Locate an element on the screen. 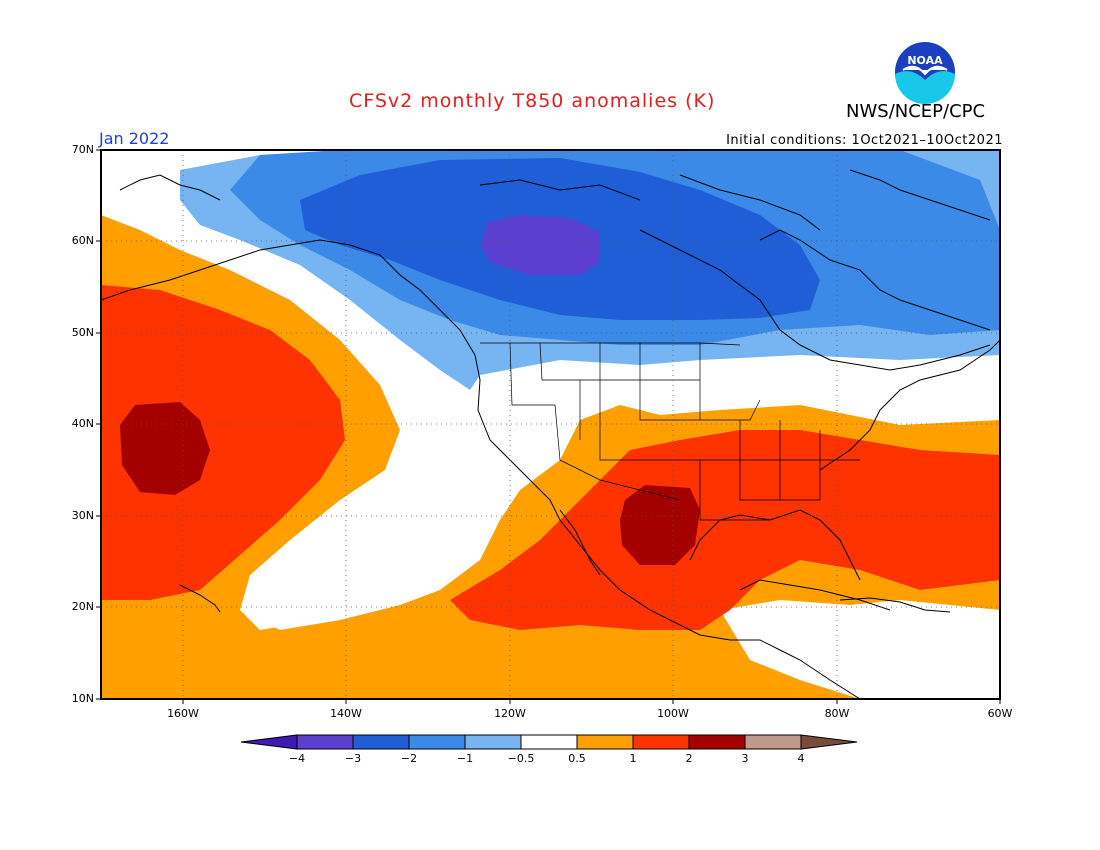 The image size is (1100, 850). lat-label: 20N is located at coordinates (82, 606).